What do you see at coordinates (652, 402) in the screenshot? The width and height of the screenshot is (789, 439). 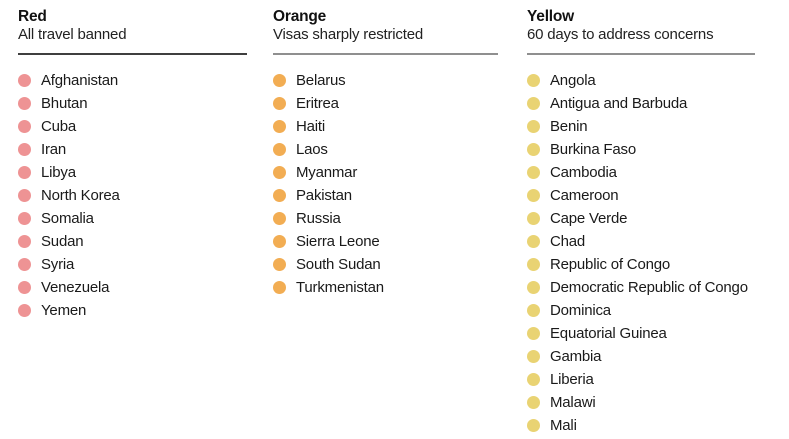 I see `country-list-item: Malawi` at bounding box center [652, 402].